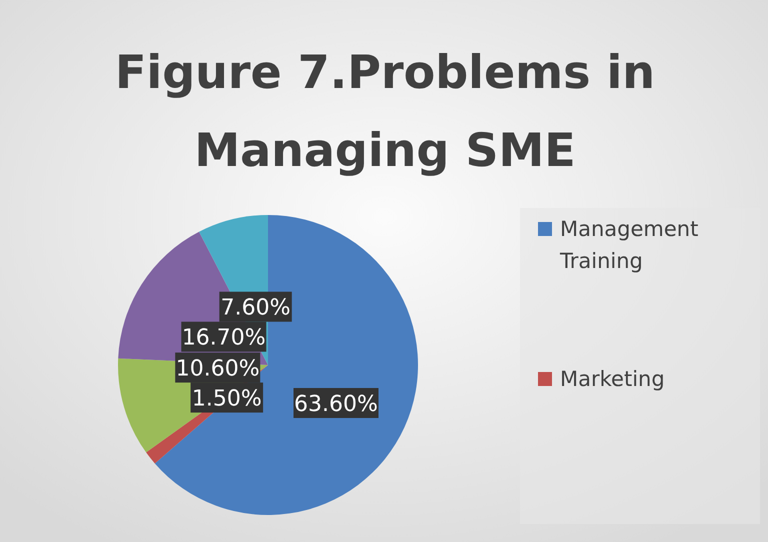 Image resolution: width=768 pixels, height=542 pixels. Describe the element at coordinates (612, 379) in the screenshot. I see `legend-label: Marketing` at that location.